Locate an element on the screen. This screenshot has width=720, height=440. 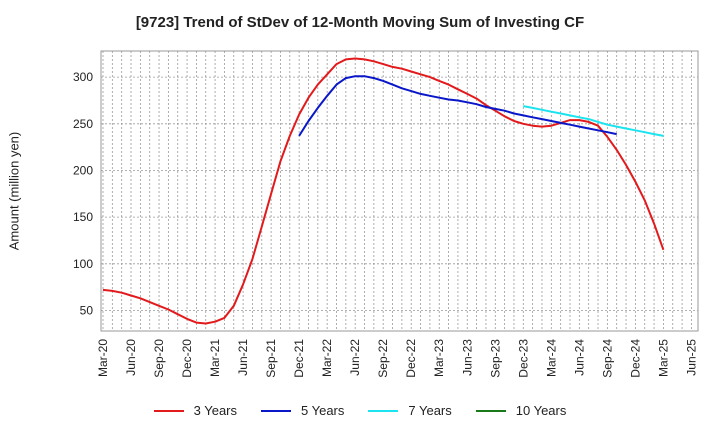
y-tick-label: 250 is located at coordinates (83, 124).